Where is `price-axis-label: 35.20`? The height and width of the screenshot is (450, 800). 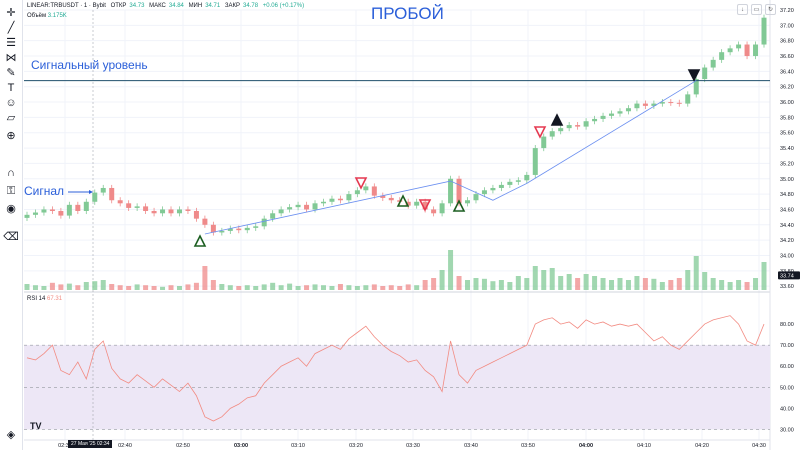 price-axis-label: 35.20 is located at coordinates (787, 164).